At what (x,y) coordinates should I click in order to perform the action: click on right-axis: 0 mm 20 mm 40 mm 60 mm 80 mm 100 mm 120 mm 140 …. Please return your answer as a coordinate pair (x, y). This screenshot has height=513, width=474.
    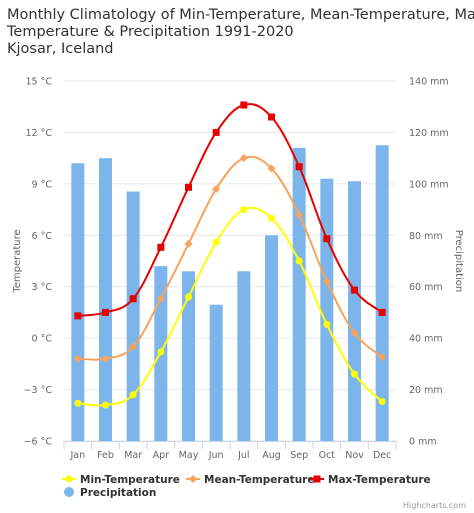
    Looking at the image, I should click on (436, 262).